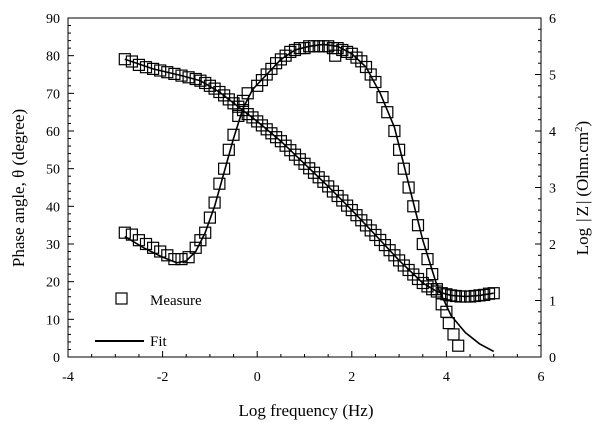  I want to click on y-left-tick-label: 0, so click(56, 358).